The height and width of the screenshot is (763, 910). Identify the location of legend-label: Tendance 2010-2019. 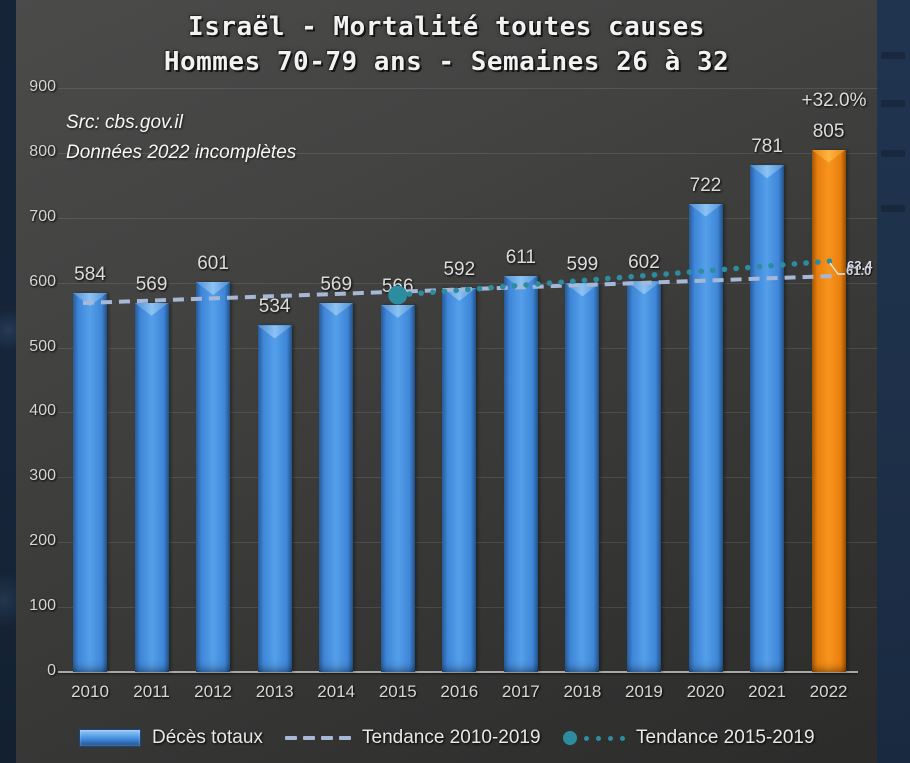
(451, 737).